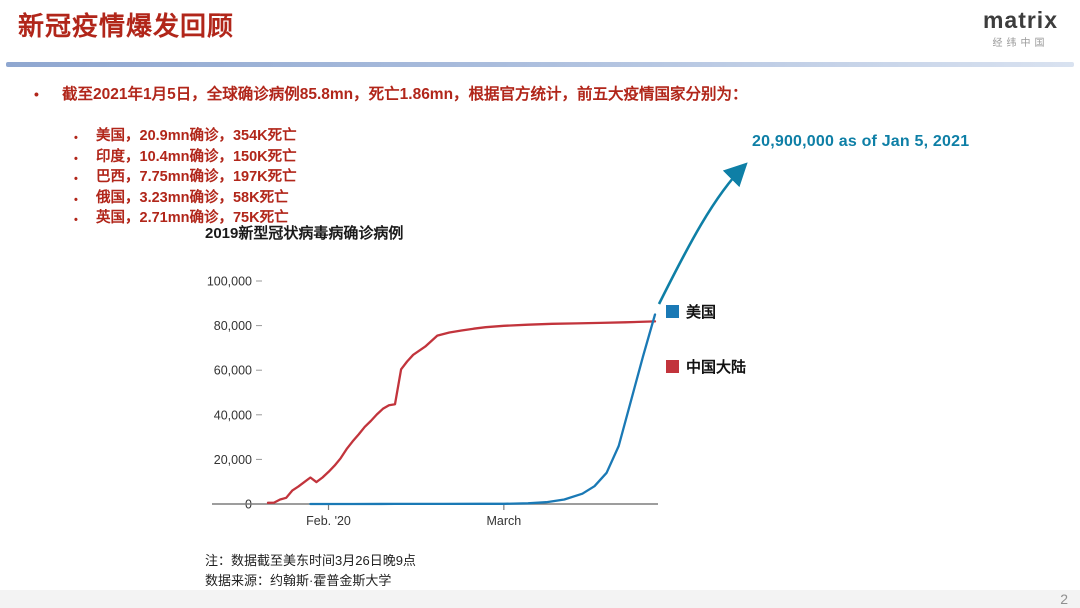 This screenshot has height=608, width=1080. I want to click on us-legend-swatch, so click(672, 311).